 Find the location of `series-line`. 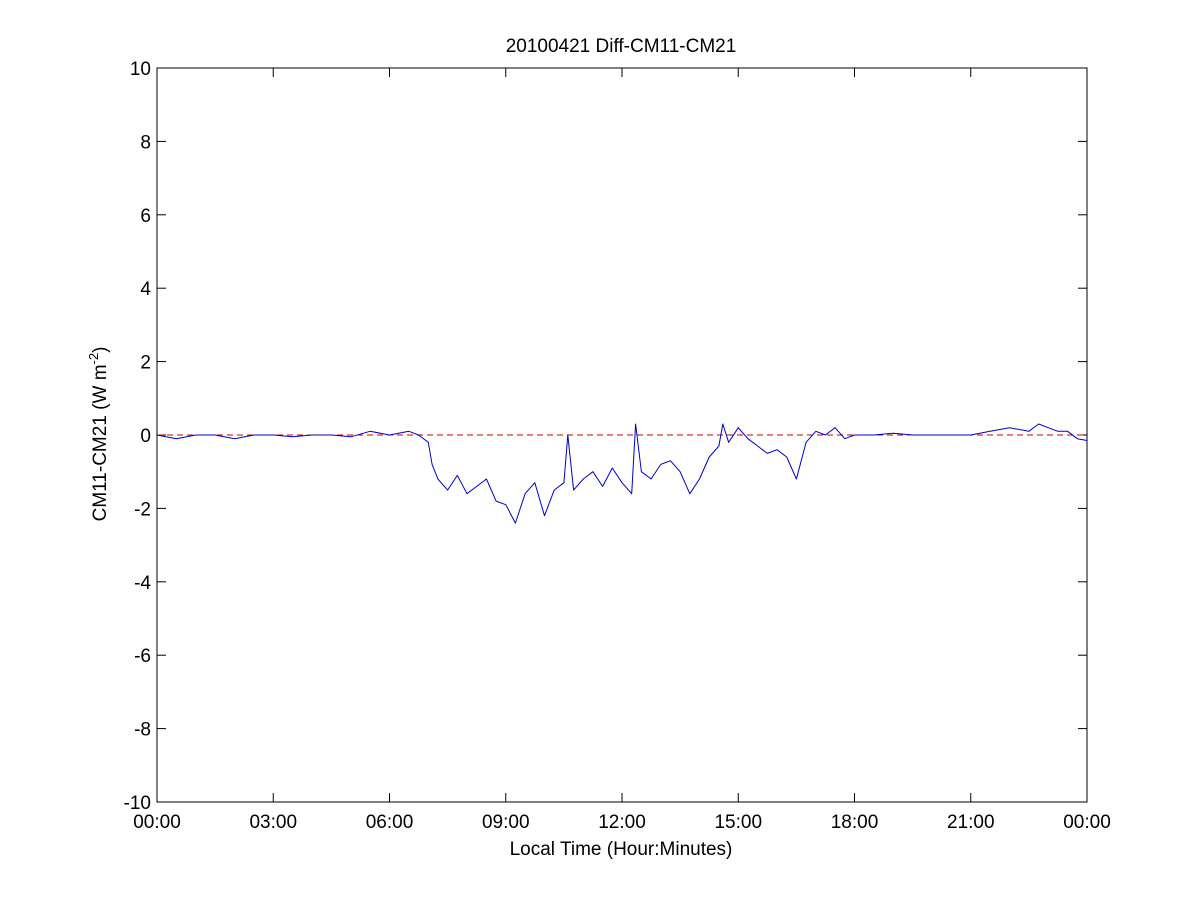

series-line is located at coordinates (622, 473).